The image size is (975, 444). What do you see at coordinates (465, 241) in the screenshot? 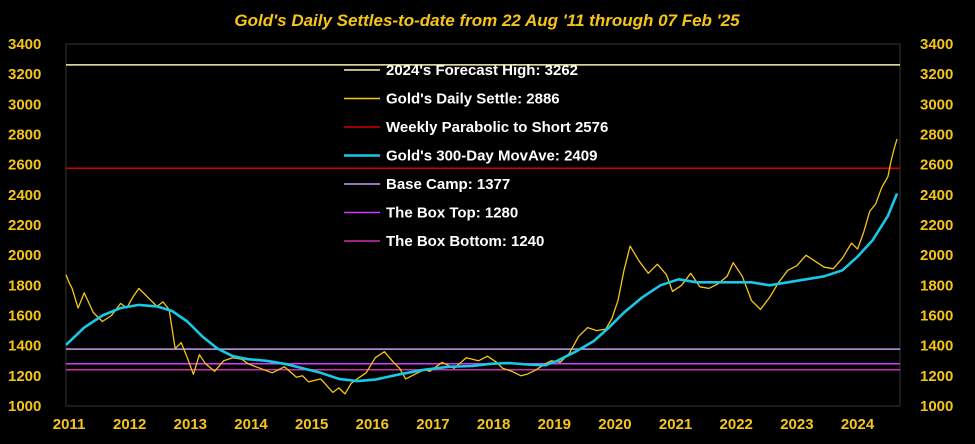
I see `legend-label: The Box Bottom: 1240` at bounding box center [465, 241].